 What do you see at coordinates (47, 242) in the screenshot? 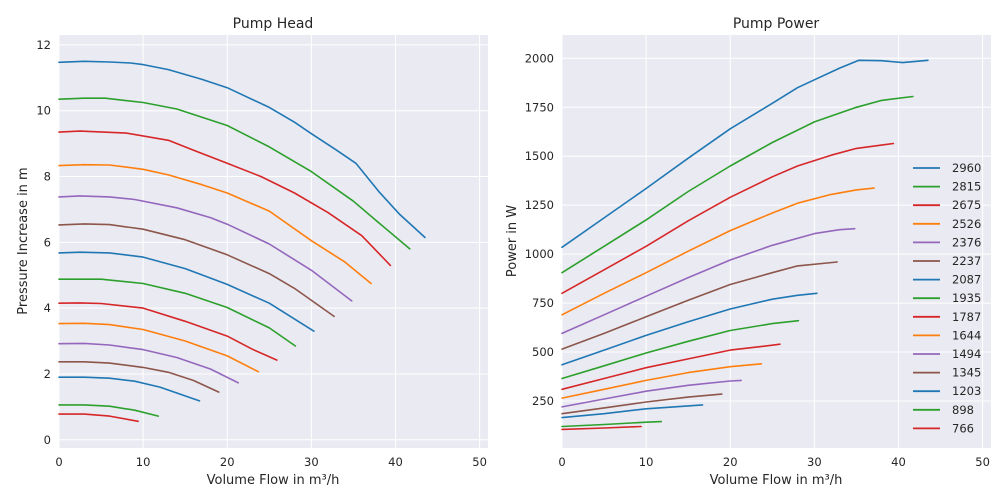
I see `y-tick-label: 6` at bounding box center [47, 242].